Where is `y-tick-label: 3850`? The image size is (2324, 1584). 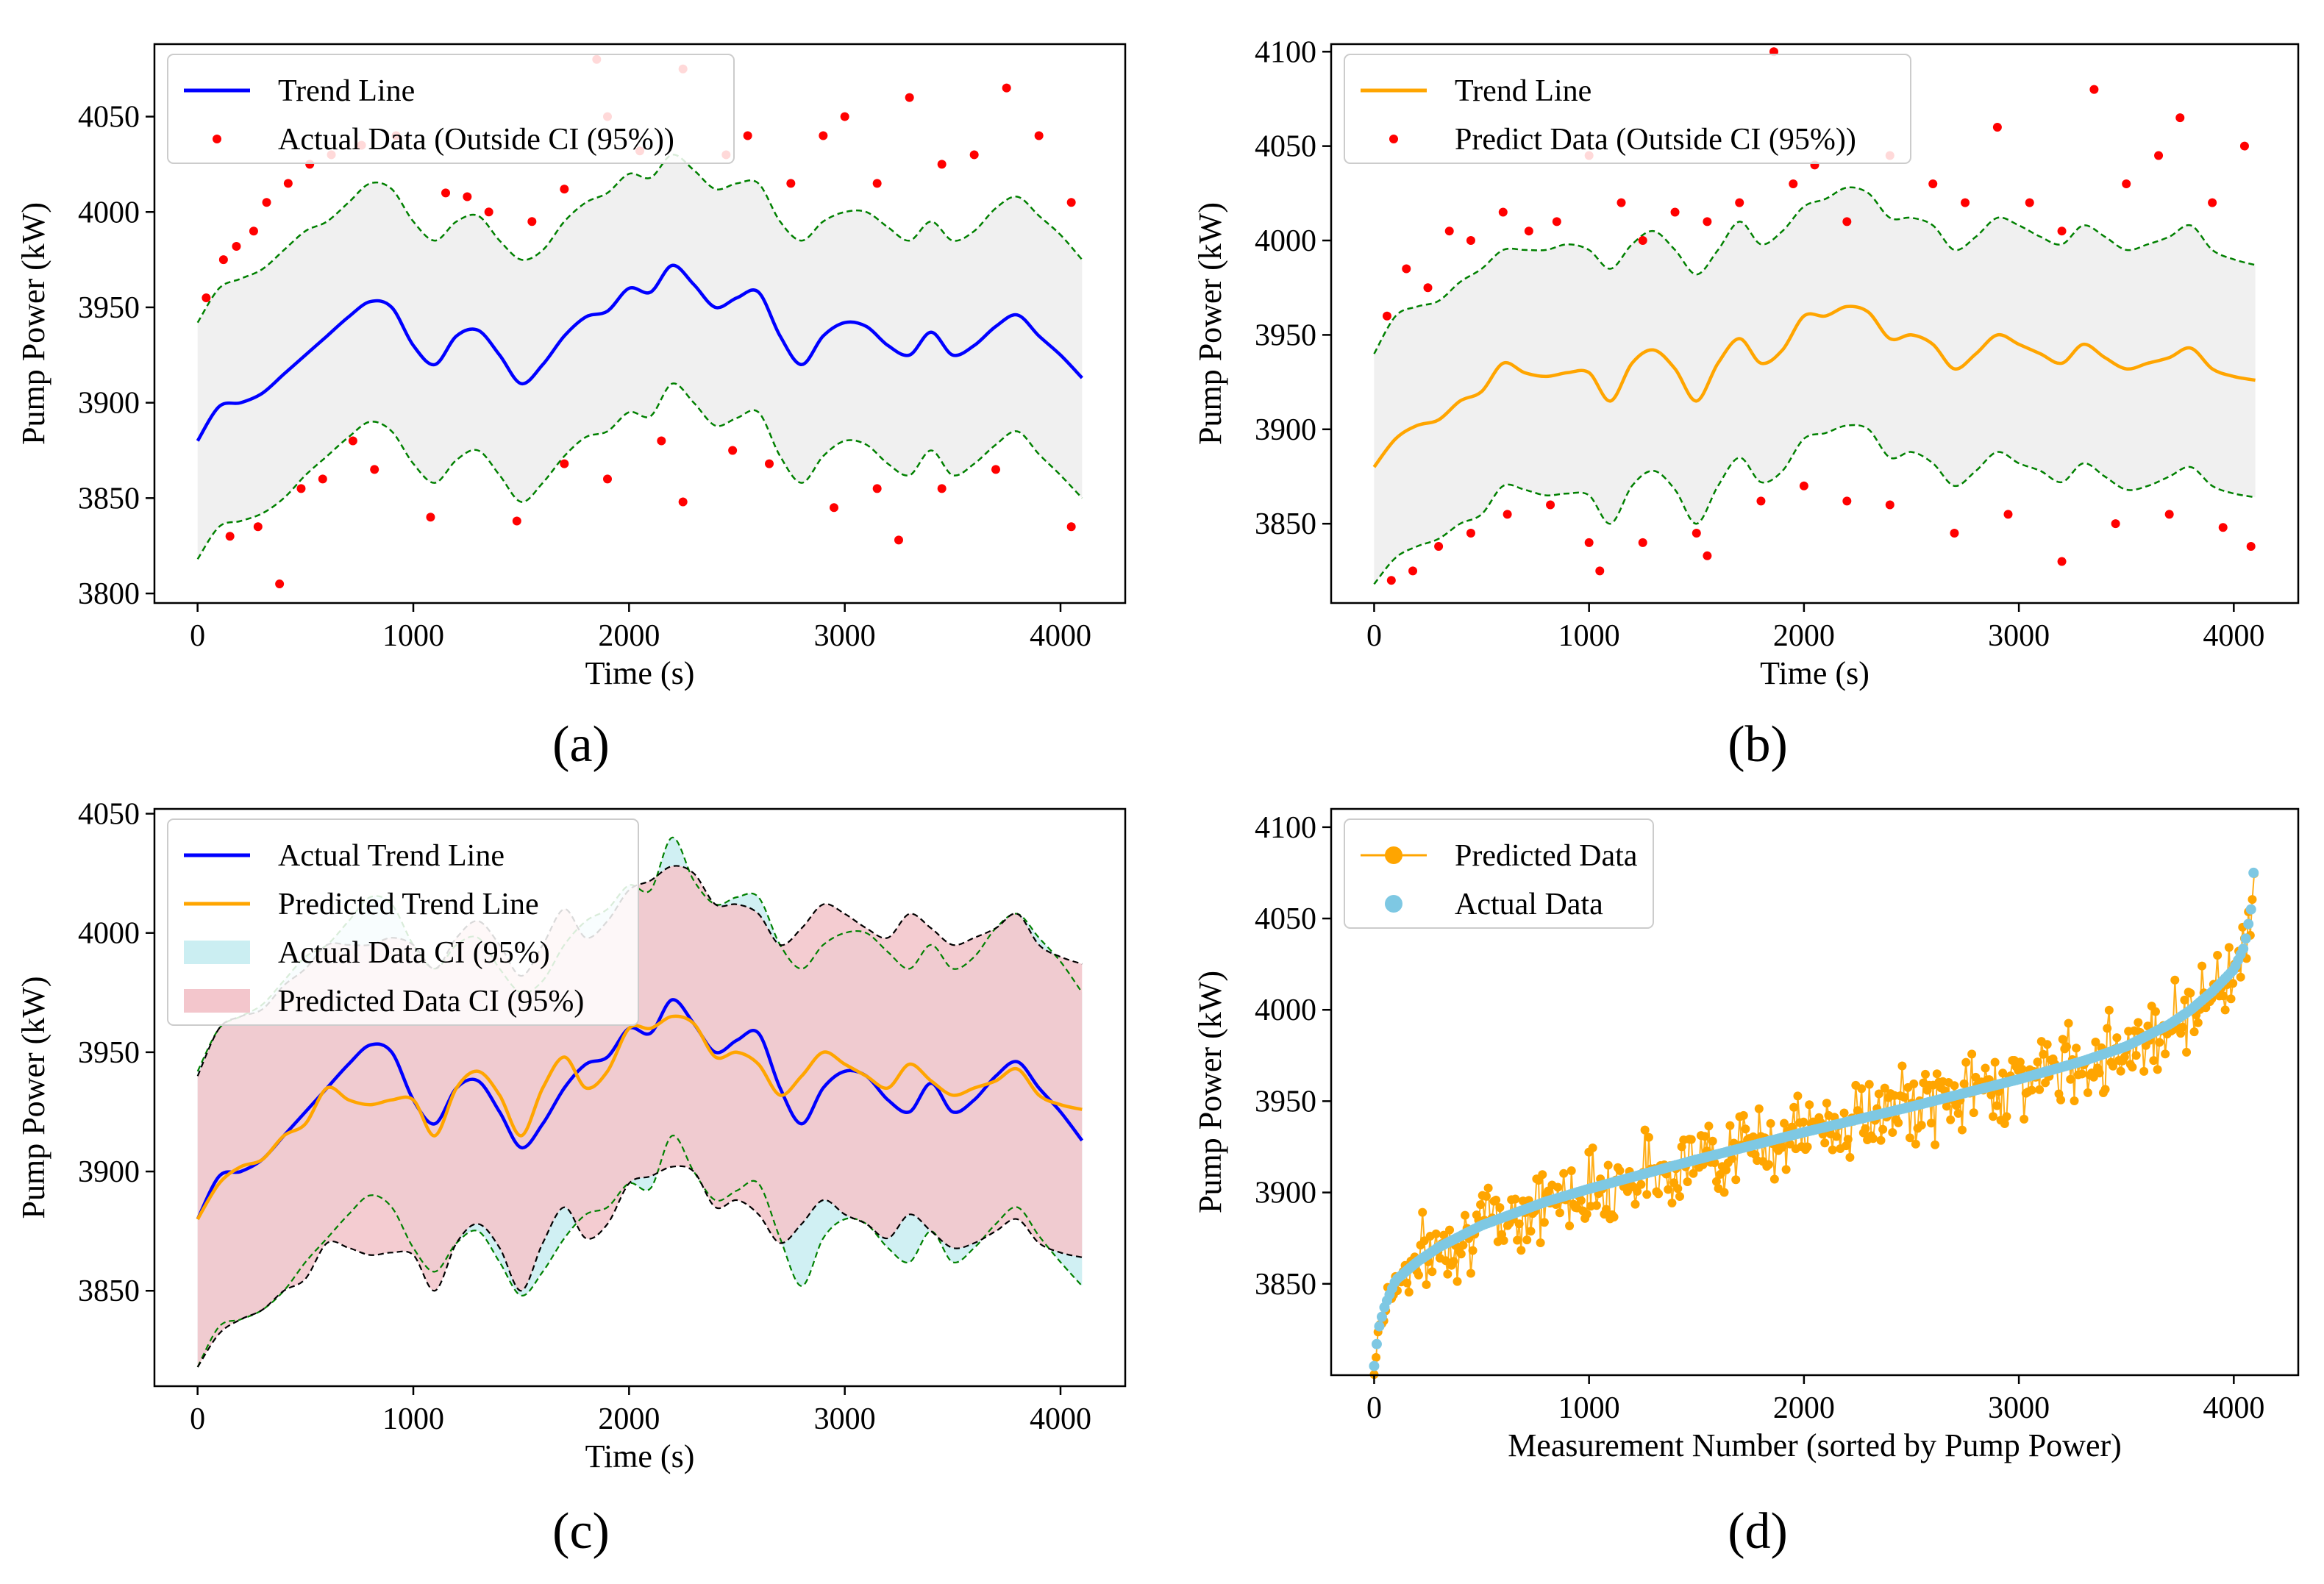 y-tick-label: 3850 is located at coordinates (109, 499).